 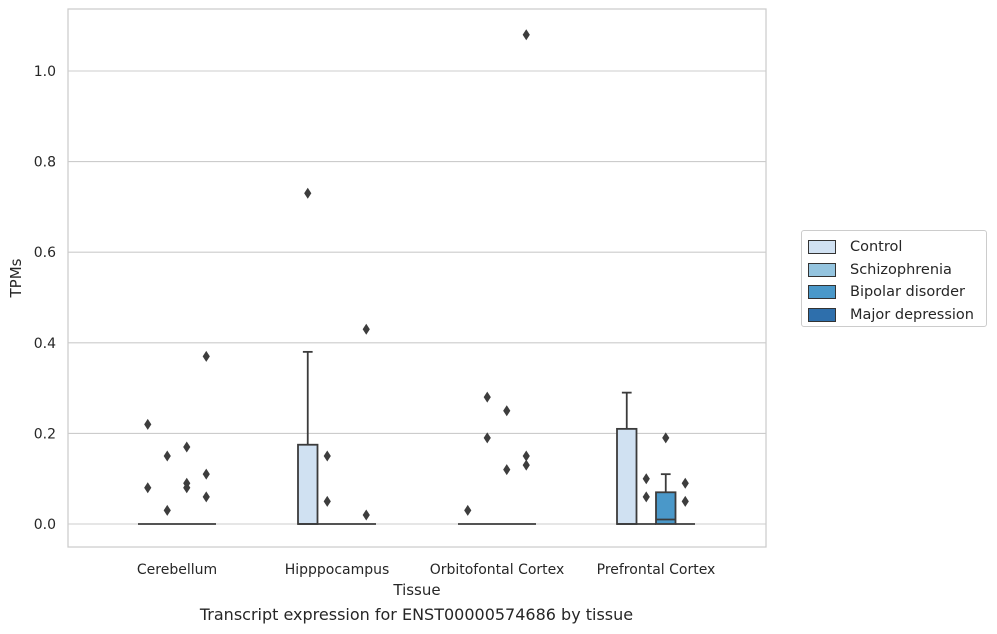 I want to click on y-tick-label: 0.0, so click(x=45, y=525).